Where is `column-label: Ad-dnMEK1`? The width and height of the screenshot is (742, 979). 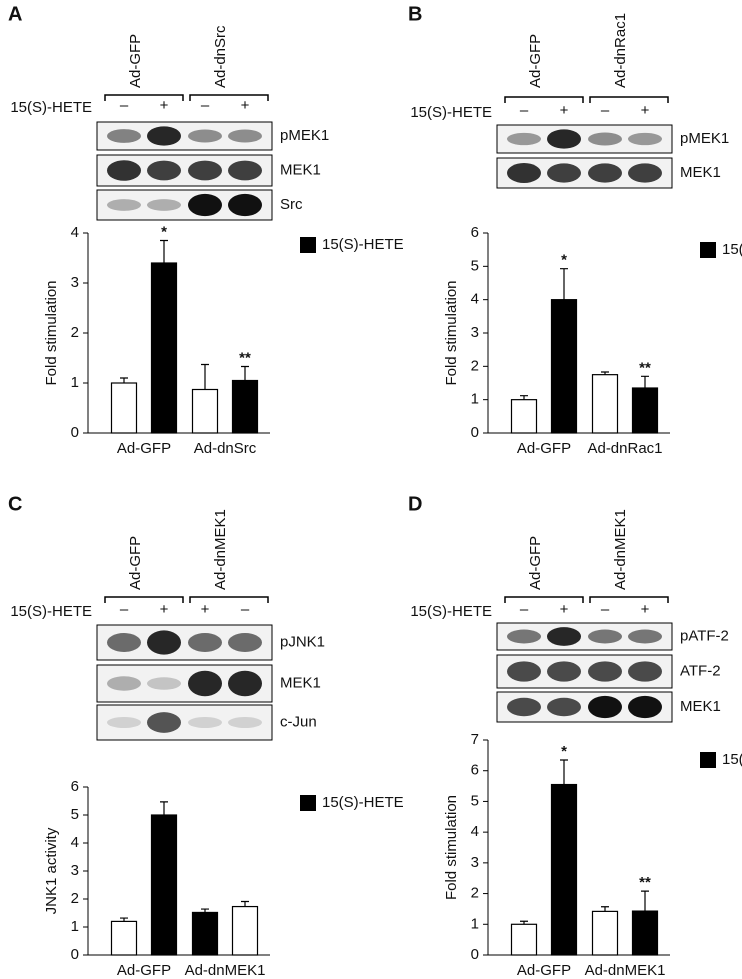 column-label: Ad-dnMEK1 is located at coordinates (220, 549).